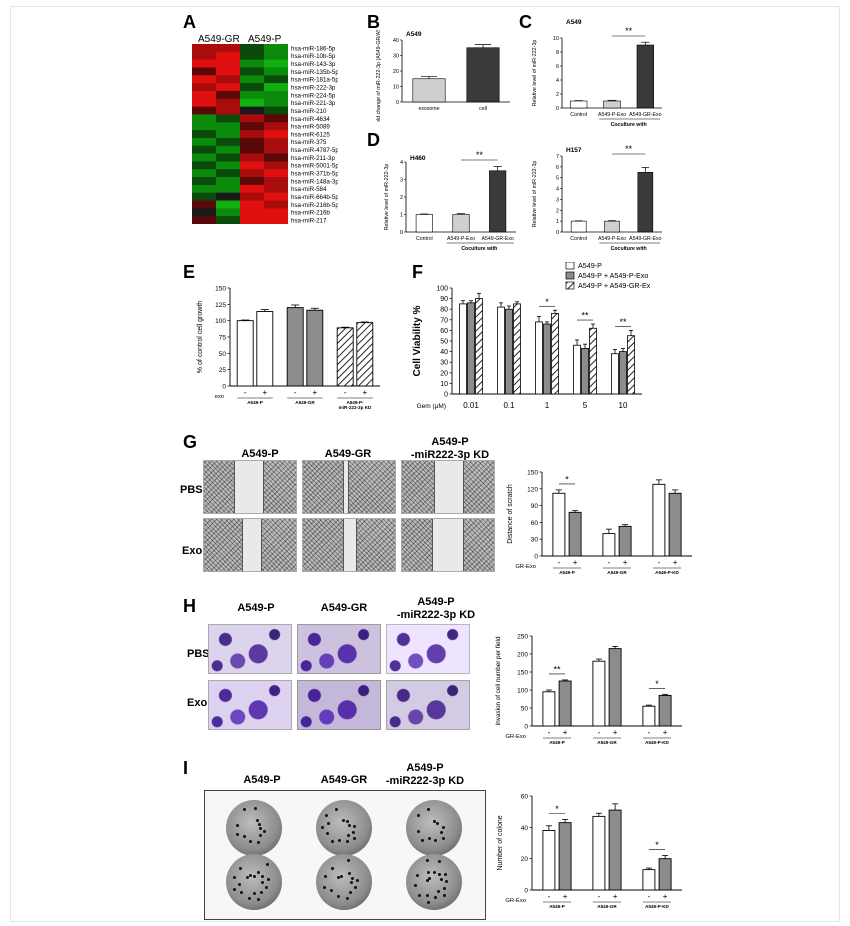 The height and width of the screenshot is (926, 850). I want to click on heatmap-row-label: hsa-miR-375, so click(309, 142).